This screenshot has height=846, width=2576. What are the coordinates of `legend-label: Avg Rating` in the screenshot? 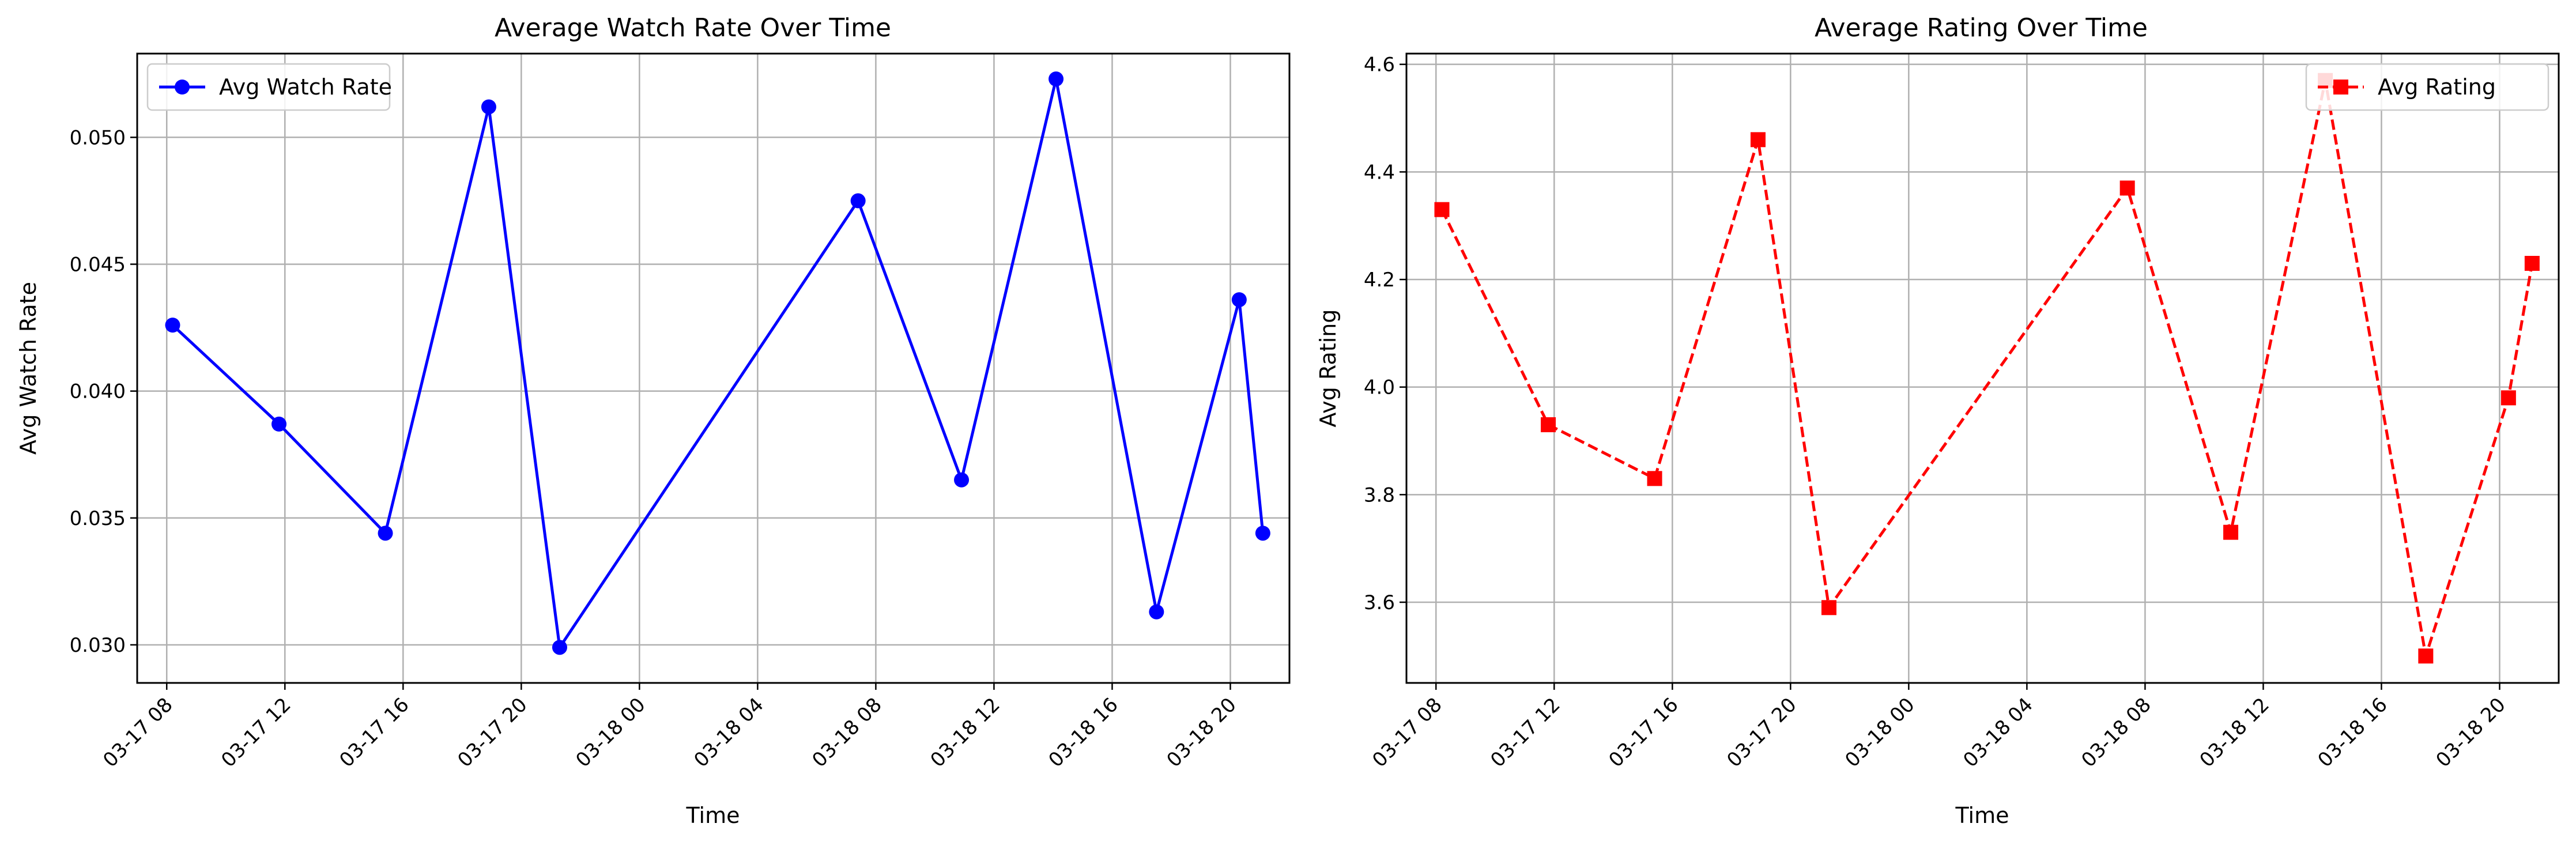 It's located at (2437, 87).